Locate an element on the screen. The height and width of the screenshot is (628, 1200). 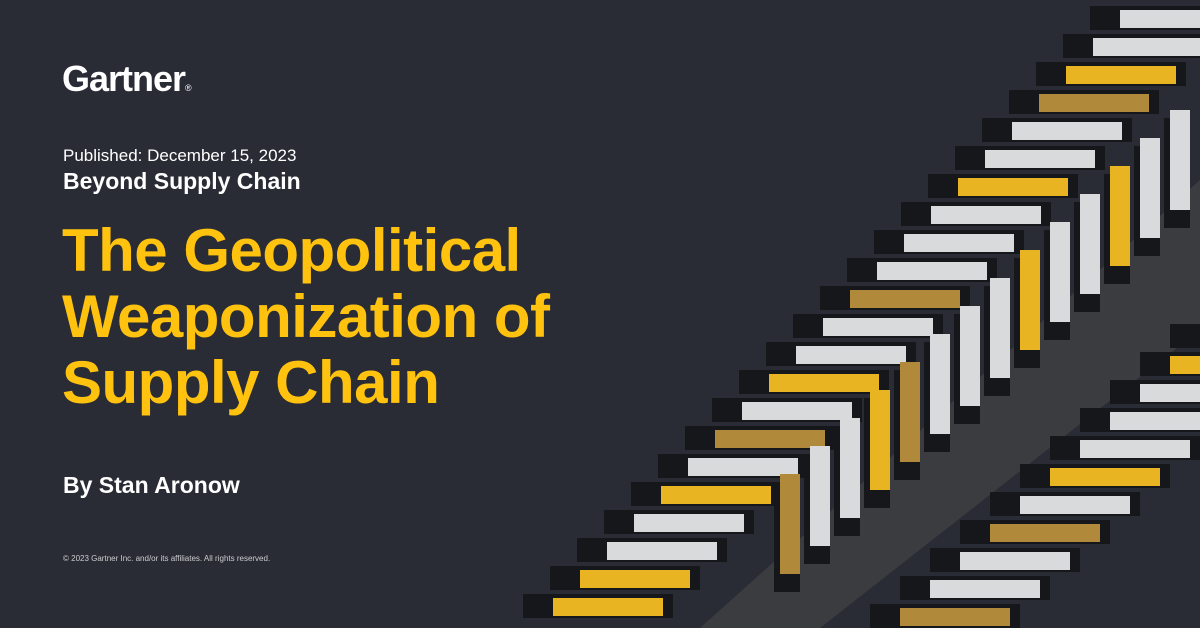
published-date: Published: December 15, 2023 is located at coordinates (180, 155).